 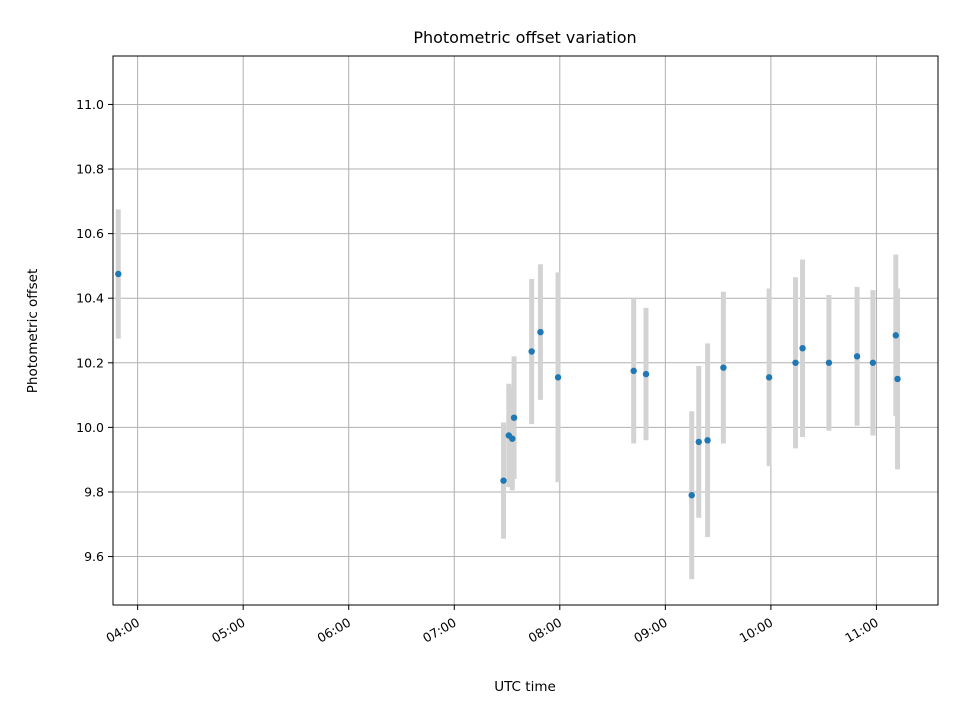 I want to click on y-axis-label: Photometric offset, so click(x=33, y=331).